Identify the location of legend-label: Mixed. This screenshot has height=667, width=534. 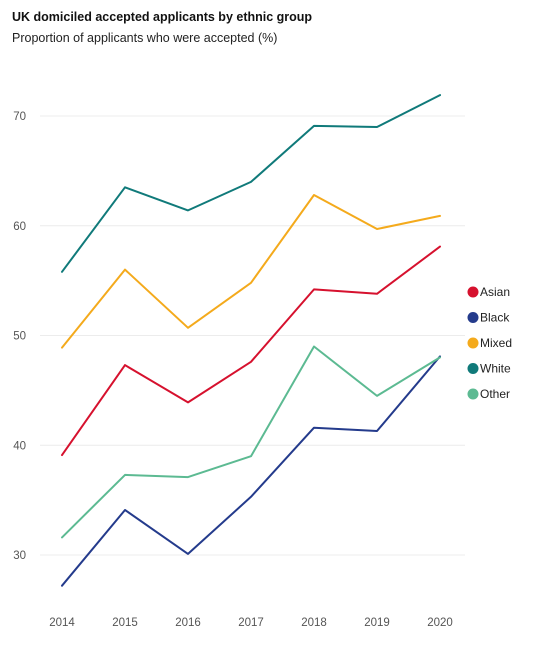
(496, 343).